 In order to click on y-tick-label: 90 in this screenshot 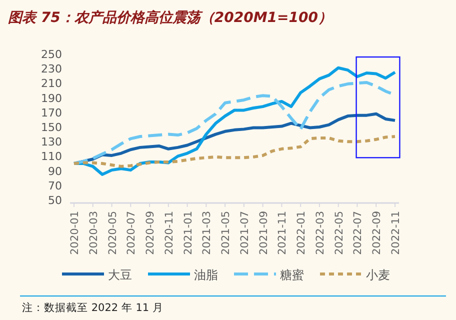, I will do `click(55, 171)`.